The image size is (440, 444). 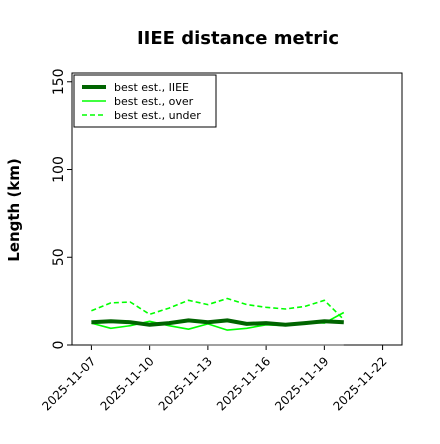 I want to click on y-tick-label: 100, so click(x=59, y=169).